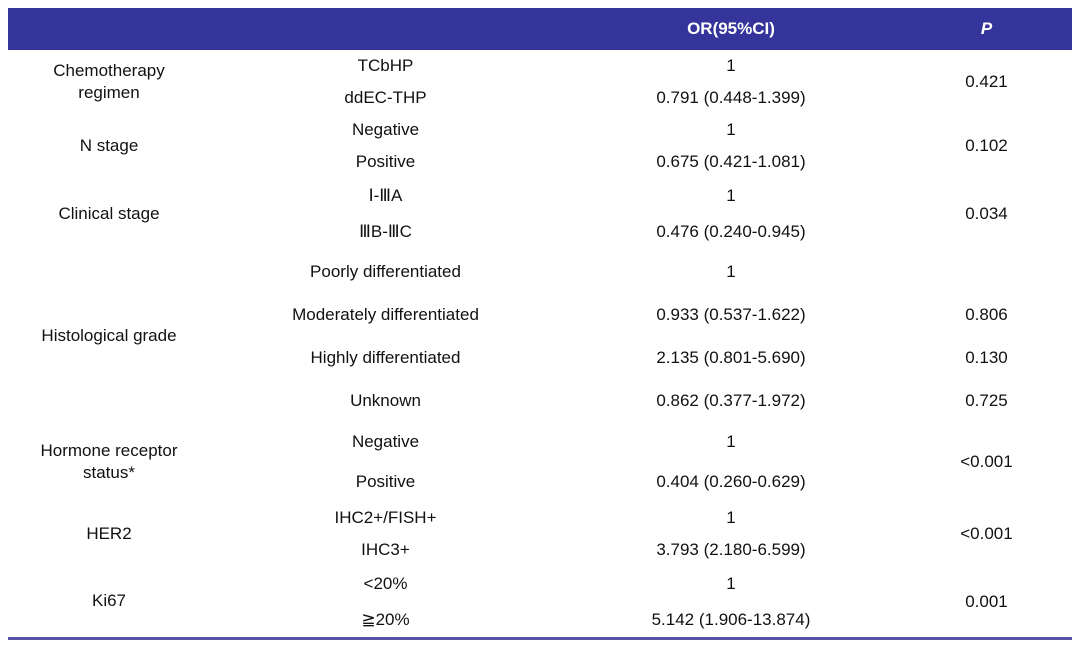 Image resolution: width=1080 pixels, height=651 pixels. What do you see at coordinates (385, 66) in the screenshot?
I see `group-cell: TCbHP` at bounding box center [385, 66].